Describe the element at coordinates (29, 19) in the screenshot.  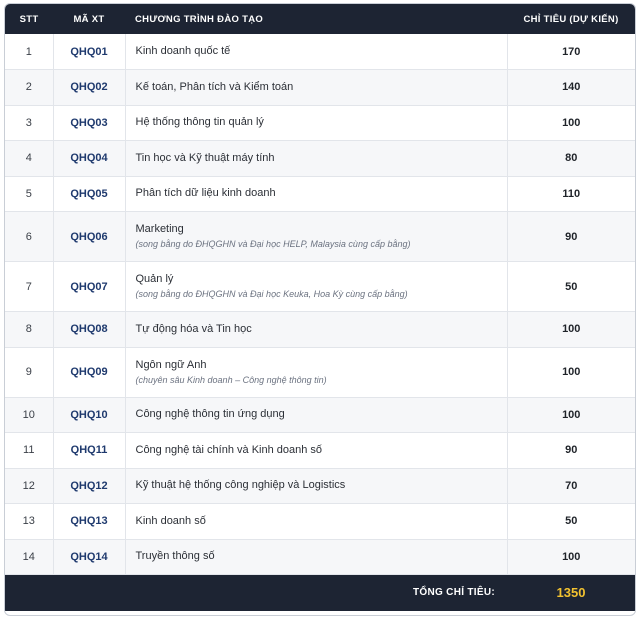
I see `header-stt: STT` at that location.